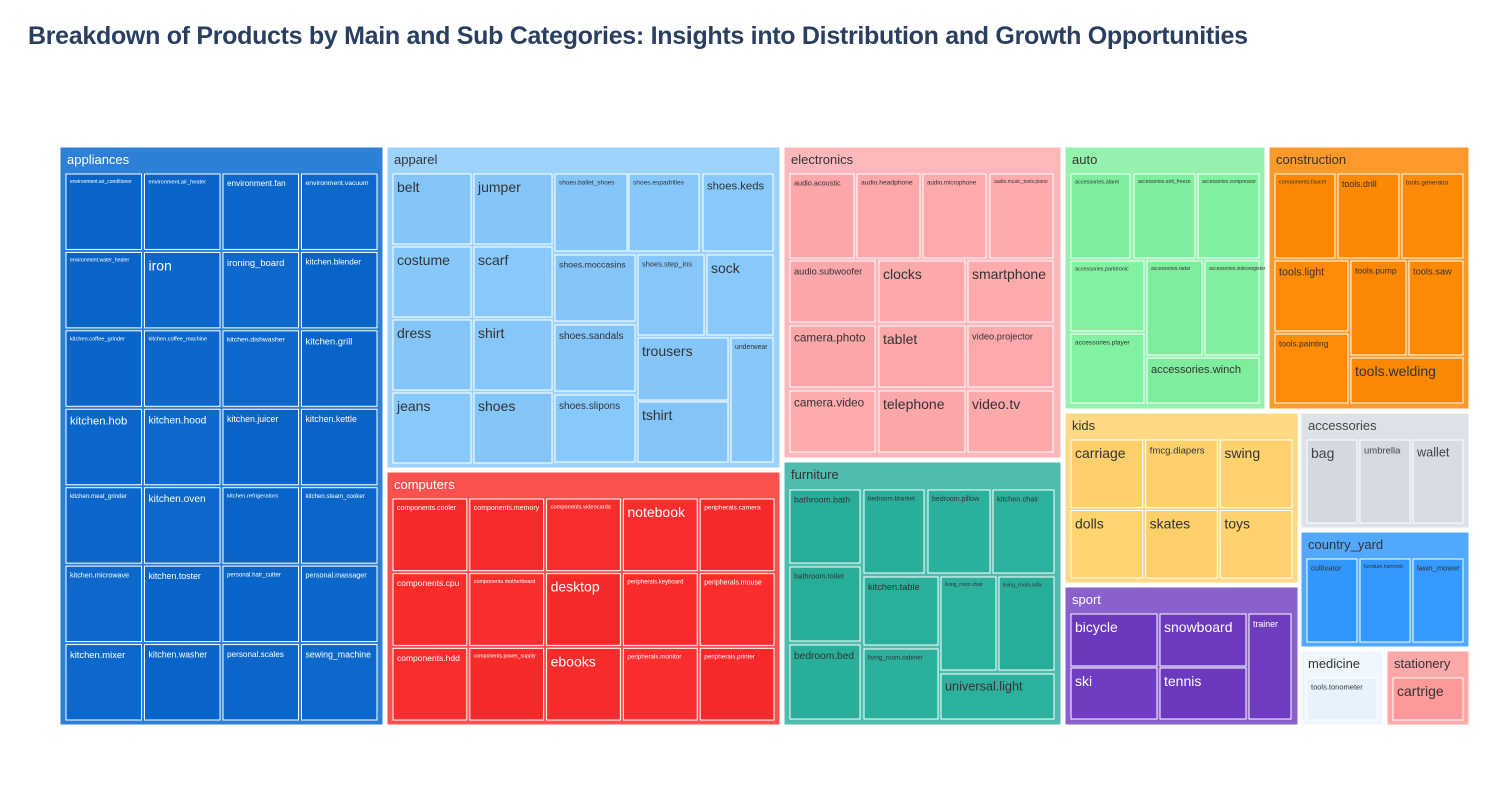  I want to click on subcategory-tile: shoes.espadrilles, so click(664, 212).